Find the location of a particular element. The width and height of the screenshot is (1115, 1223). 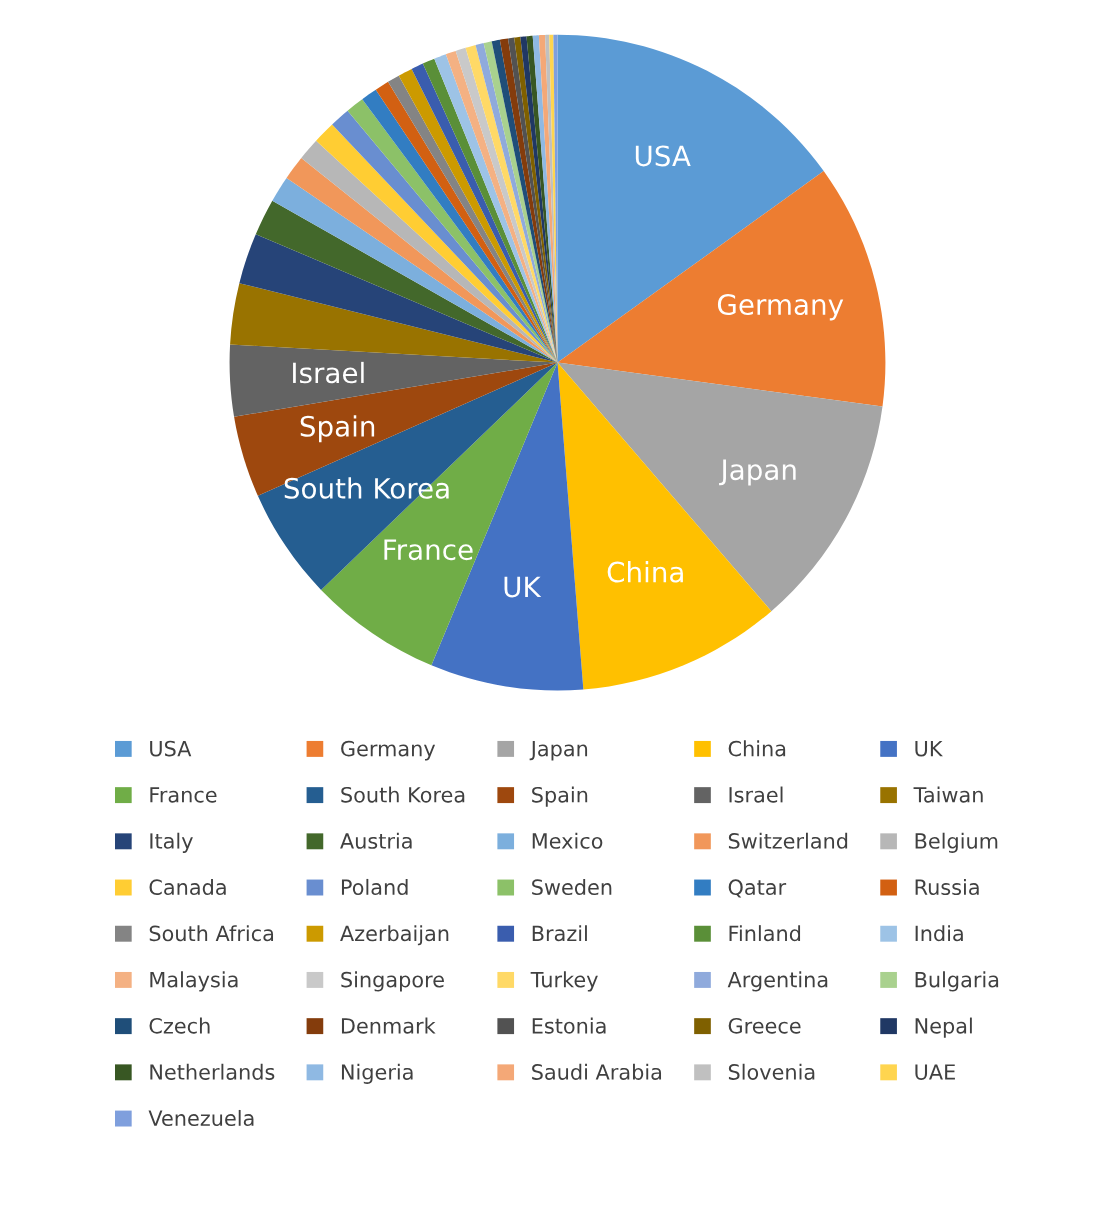

legend-label: South Korea is located at coordinates (403, 794).